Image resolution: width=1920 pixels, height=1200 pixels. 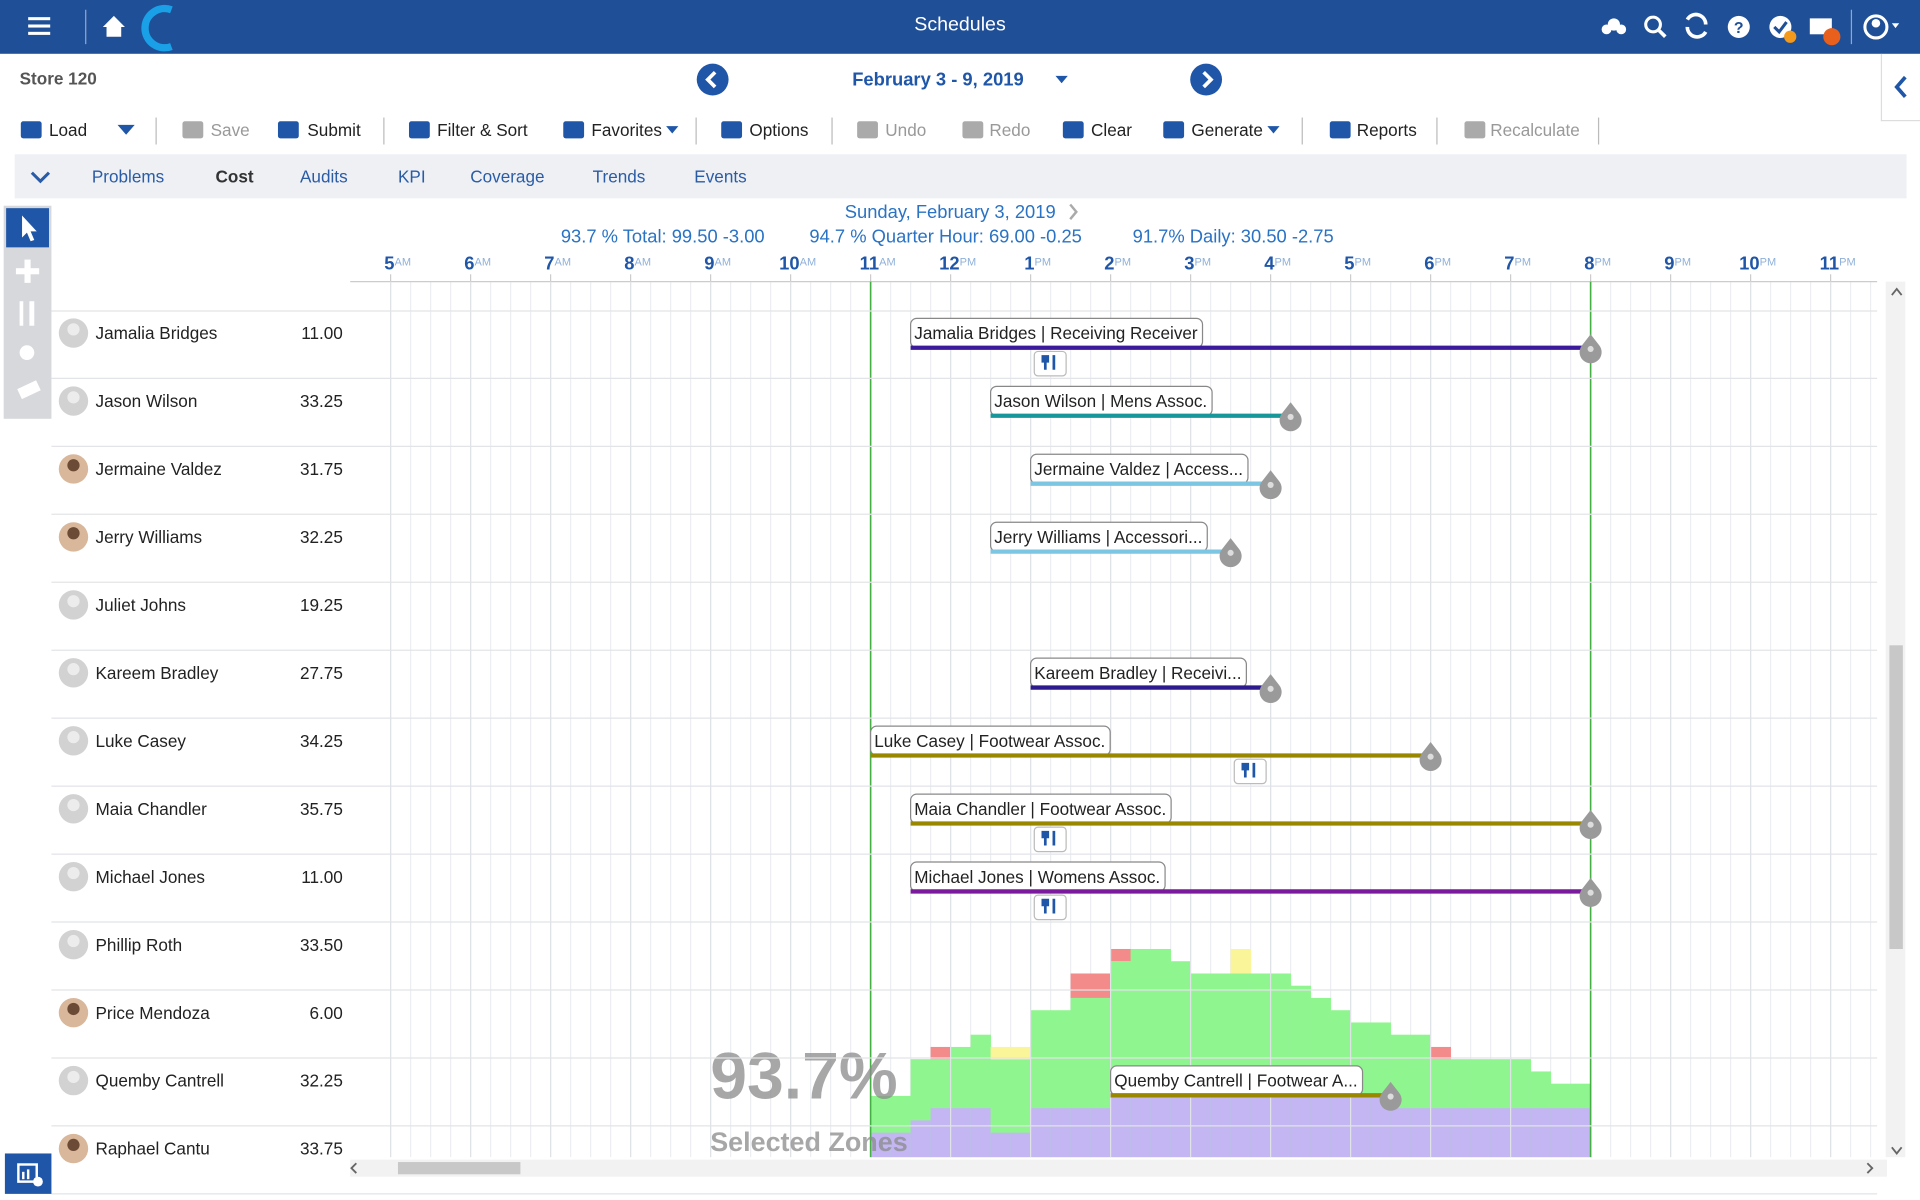 I want to click on analytics-button, so click(x=28, y=1173).